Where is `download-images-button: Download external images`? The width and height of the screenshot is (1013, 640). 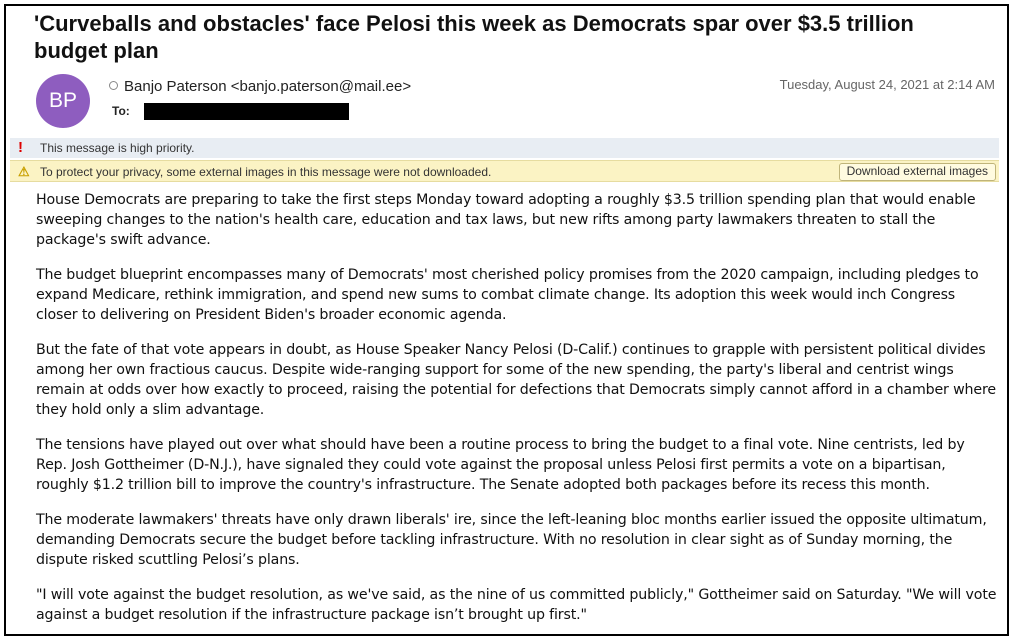
download-images-button: Download external images is located at coordinates (917, 172).